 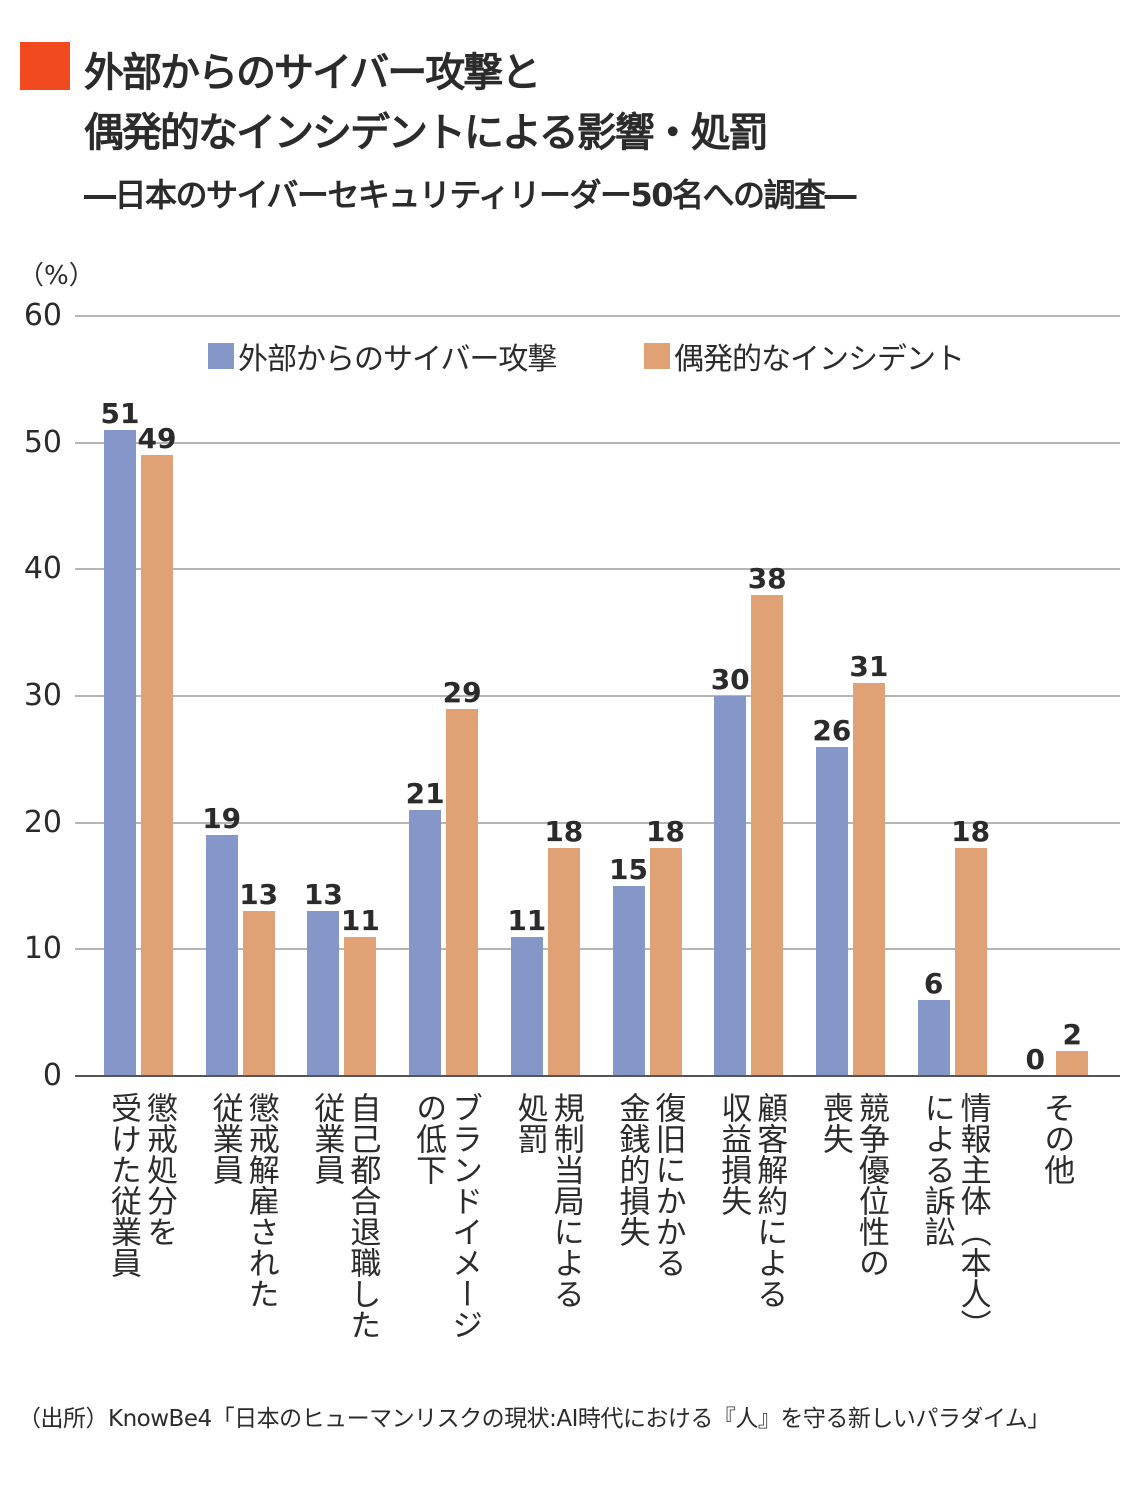 I want to click on category-label: ブランドイメージ の低下, so click(x=446, y=1216).